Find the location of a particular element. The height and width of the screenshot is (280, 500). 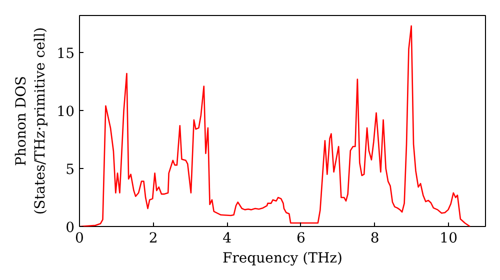

x-tick-label: 6 is located at coordinates (301, 238).